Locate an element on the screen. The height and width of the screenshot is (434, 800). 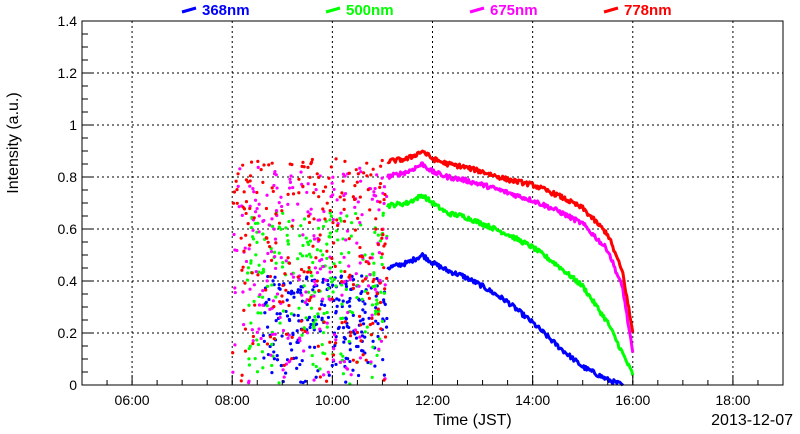
series-line-500nm is located at coordinates (510, 284).